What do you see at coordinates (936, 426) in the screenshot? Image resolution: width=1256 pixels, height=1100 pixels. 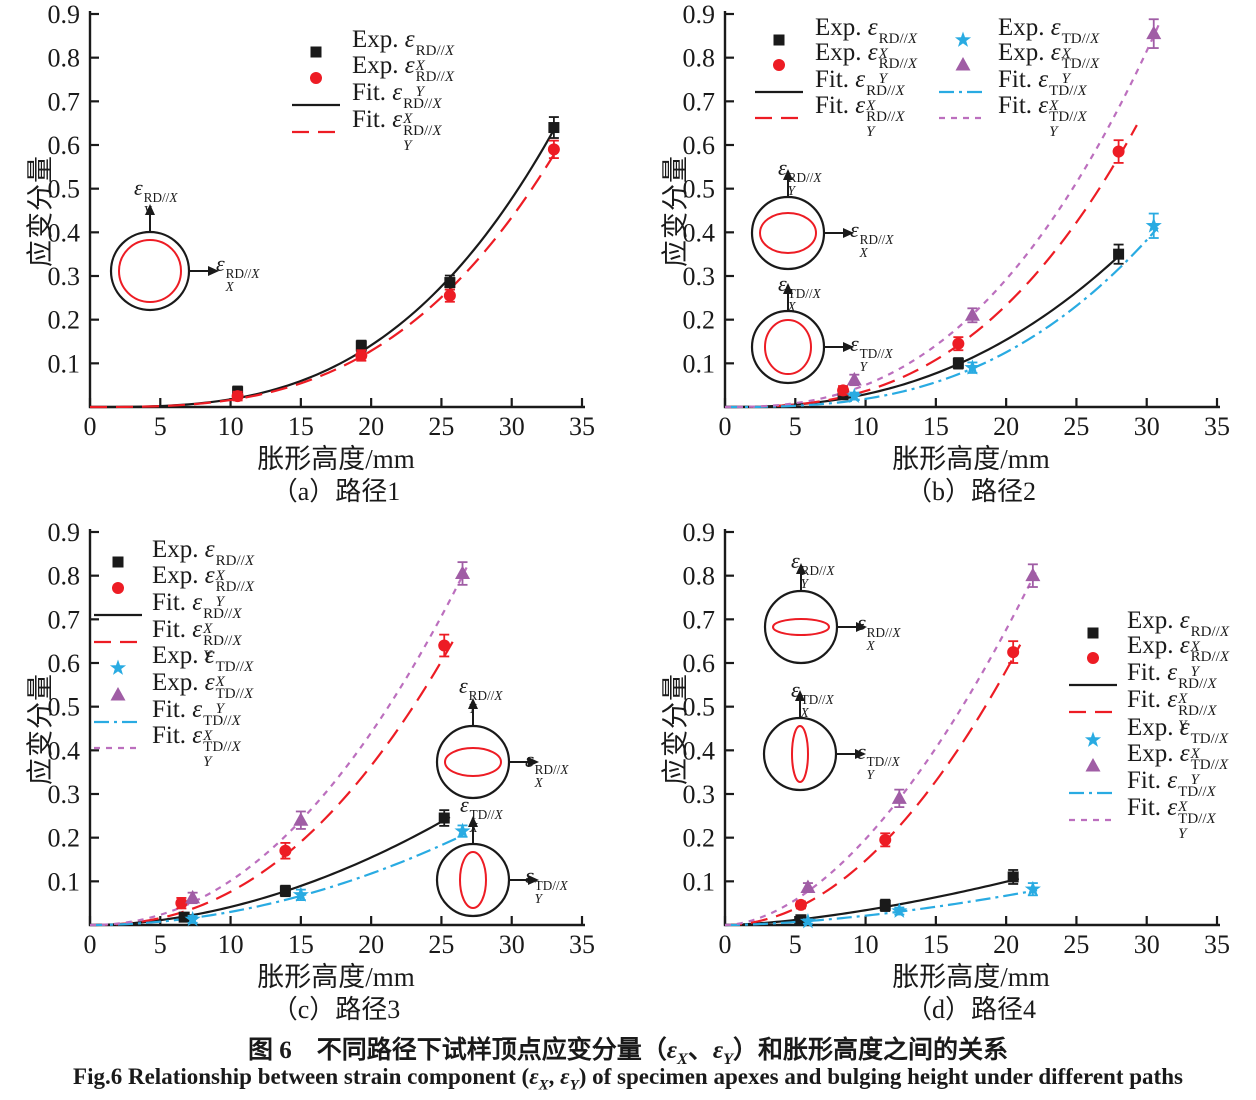 I see `x-tick-label: 15` at bounding box center [936, 426].